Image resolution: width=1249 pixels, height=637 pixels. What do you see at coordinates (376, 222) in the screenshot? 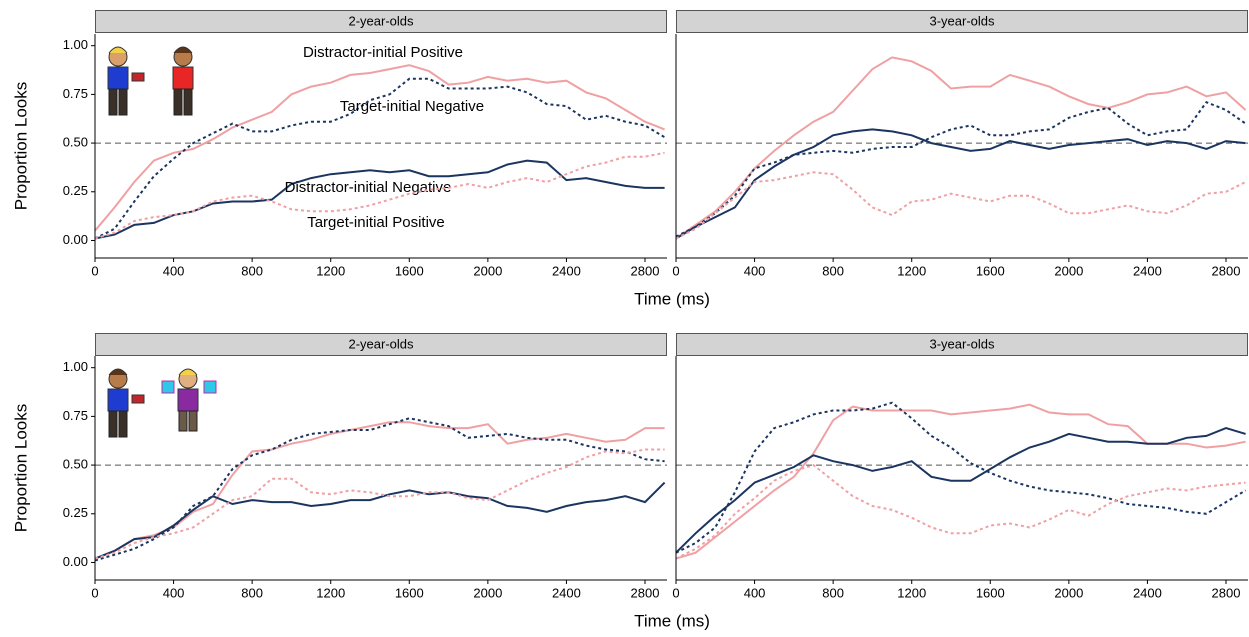
I see `series-annotation: Target-initial Positive` at bounding box center [376, 222].